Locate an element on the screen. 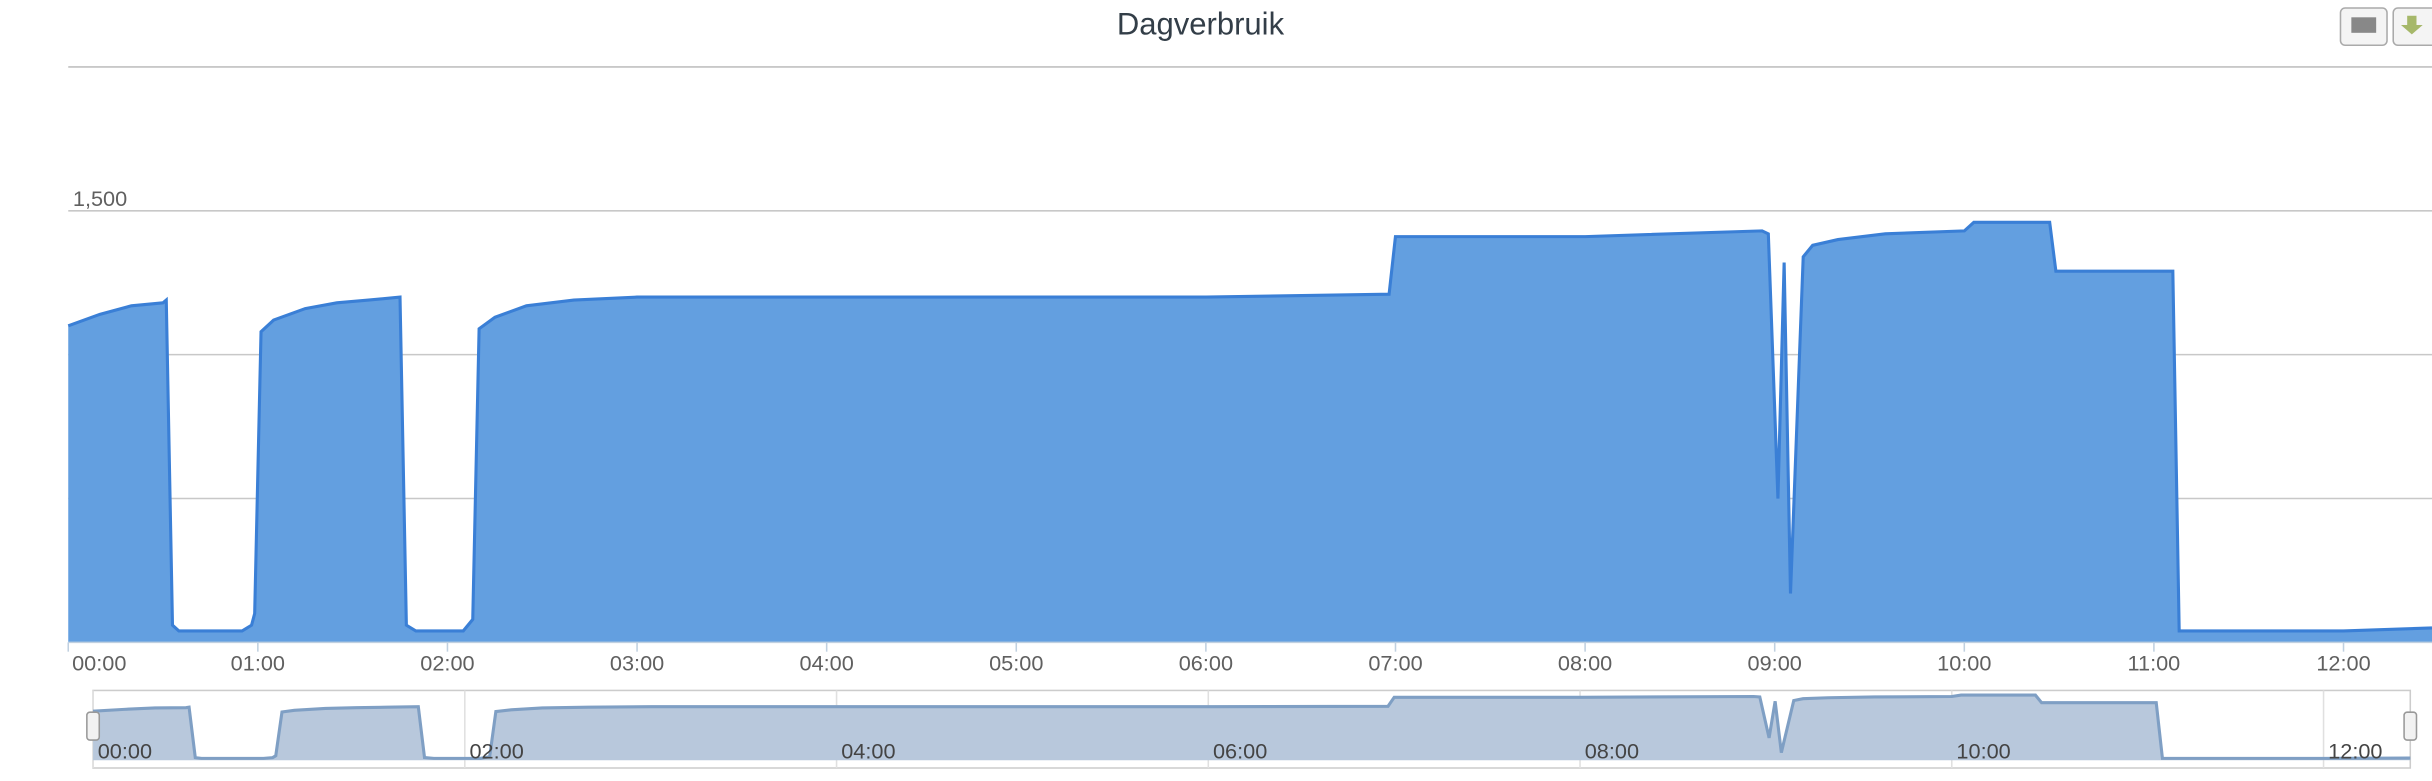  navigator-tick-label: 08:00 is located at coordinates (1612, 751).